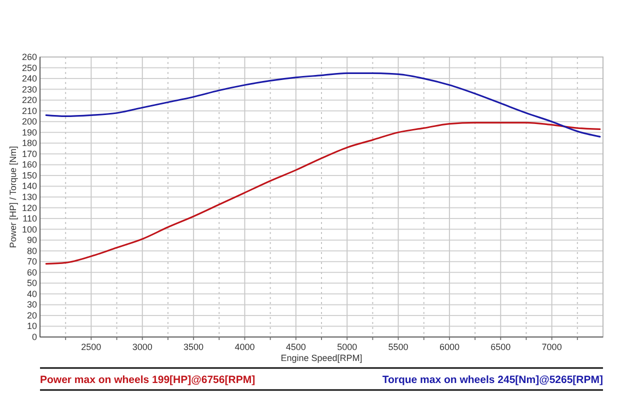  I want to click on y-tick-label: 30, so click(31, 305).